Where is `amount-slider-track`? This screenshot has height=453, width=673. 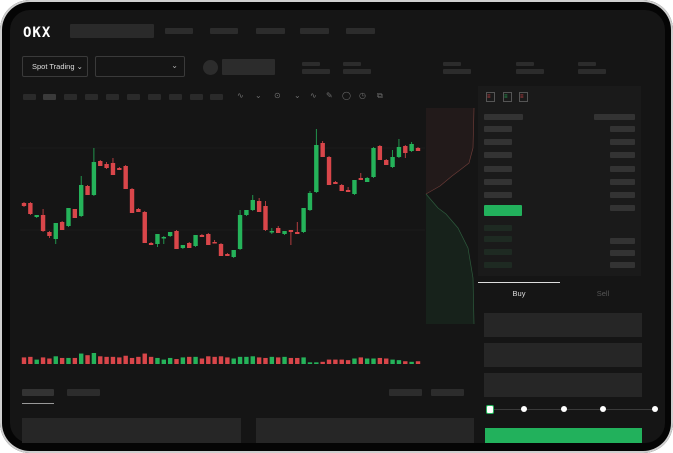
amount-slider-track is located at coordinates (572, 409).